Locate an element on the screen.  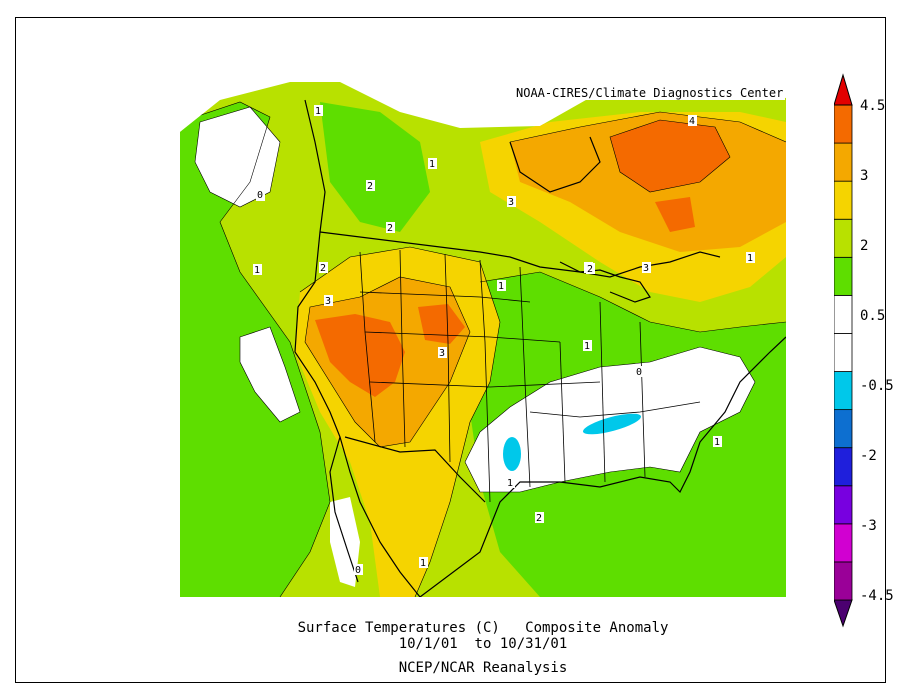
alaska-green-area is located at coordinates (375, 167).